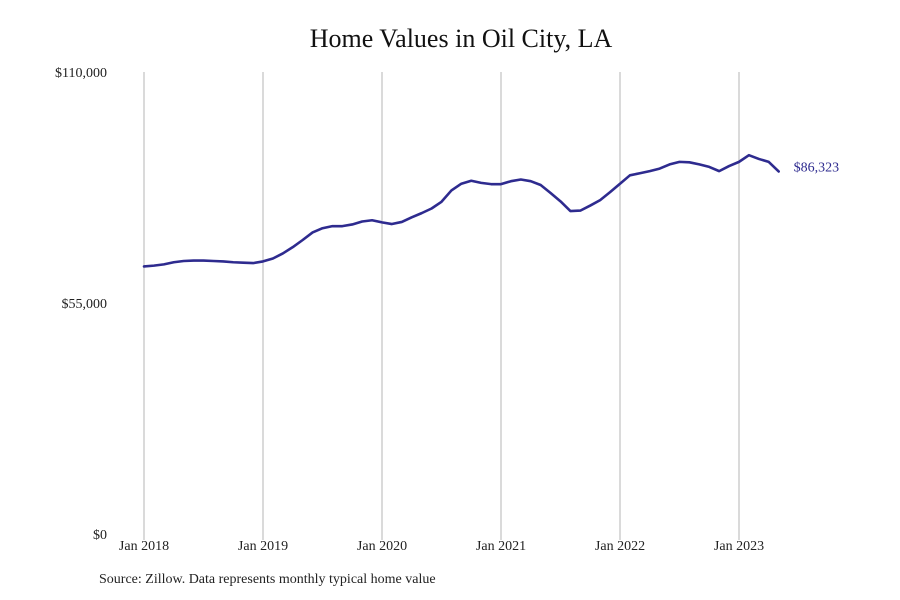 The width and height of the screenshot is (900, 600). I want to click on x-tick-label: Jan 2020, so click(382, 546).